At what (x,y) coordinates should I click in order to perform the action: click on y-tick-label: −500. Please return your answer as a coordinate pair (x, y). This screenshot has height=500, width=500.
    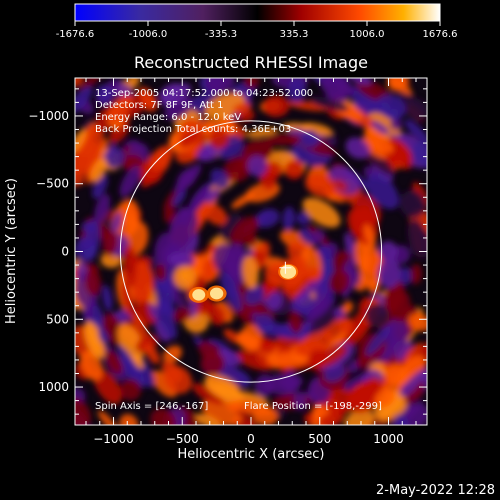
    Looking at the image, I should click on (52, 184).